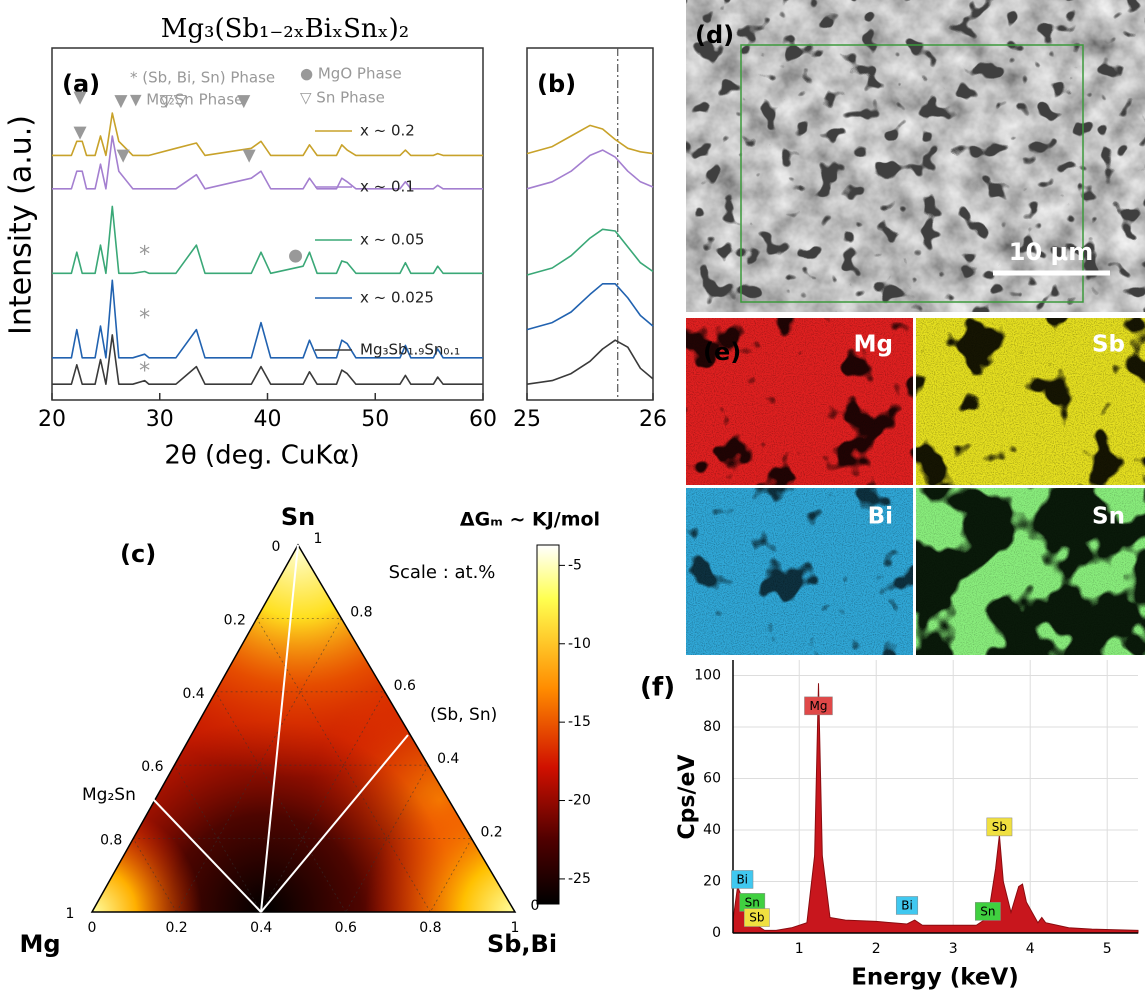 Image resolution: width=1145 pixels, height=994 pixels. Describe the element at coordinates (722, 352) in the screenshot. I see `panel-label: (e)` at that location.